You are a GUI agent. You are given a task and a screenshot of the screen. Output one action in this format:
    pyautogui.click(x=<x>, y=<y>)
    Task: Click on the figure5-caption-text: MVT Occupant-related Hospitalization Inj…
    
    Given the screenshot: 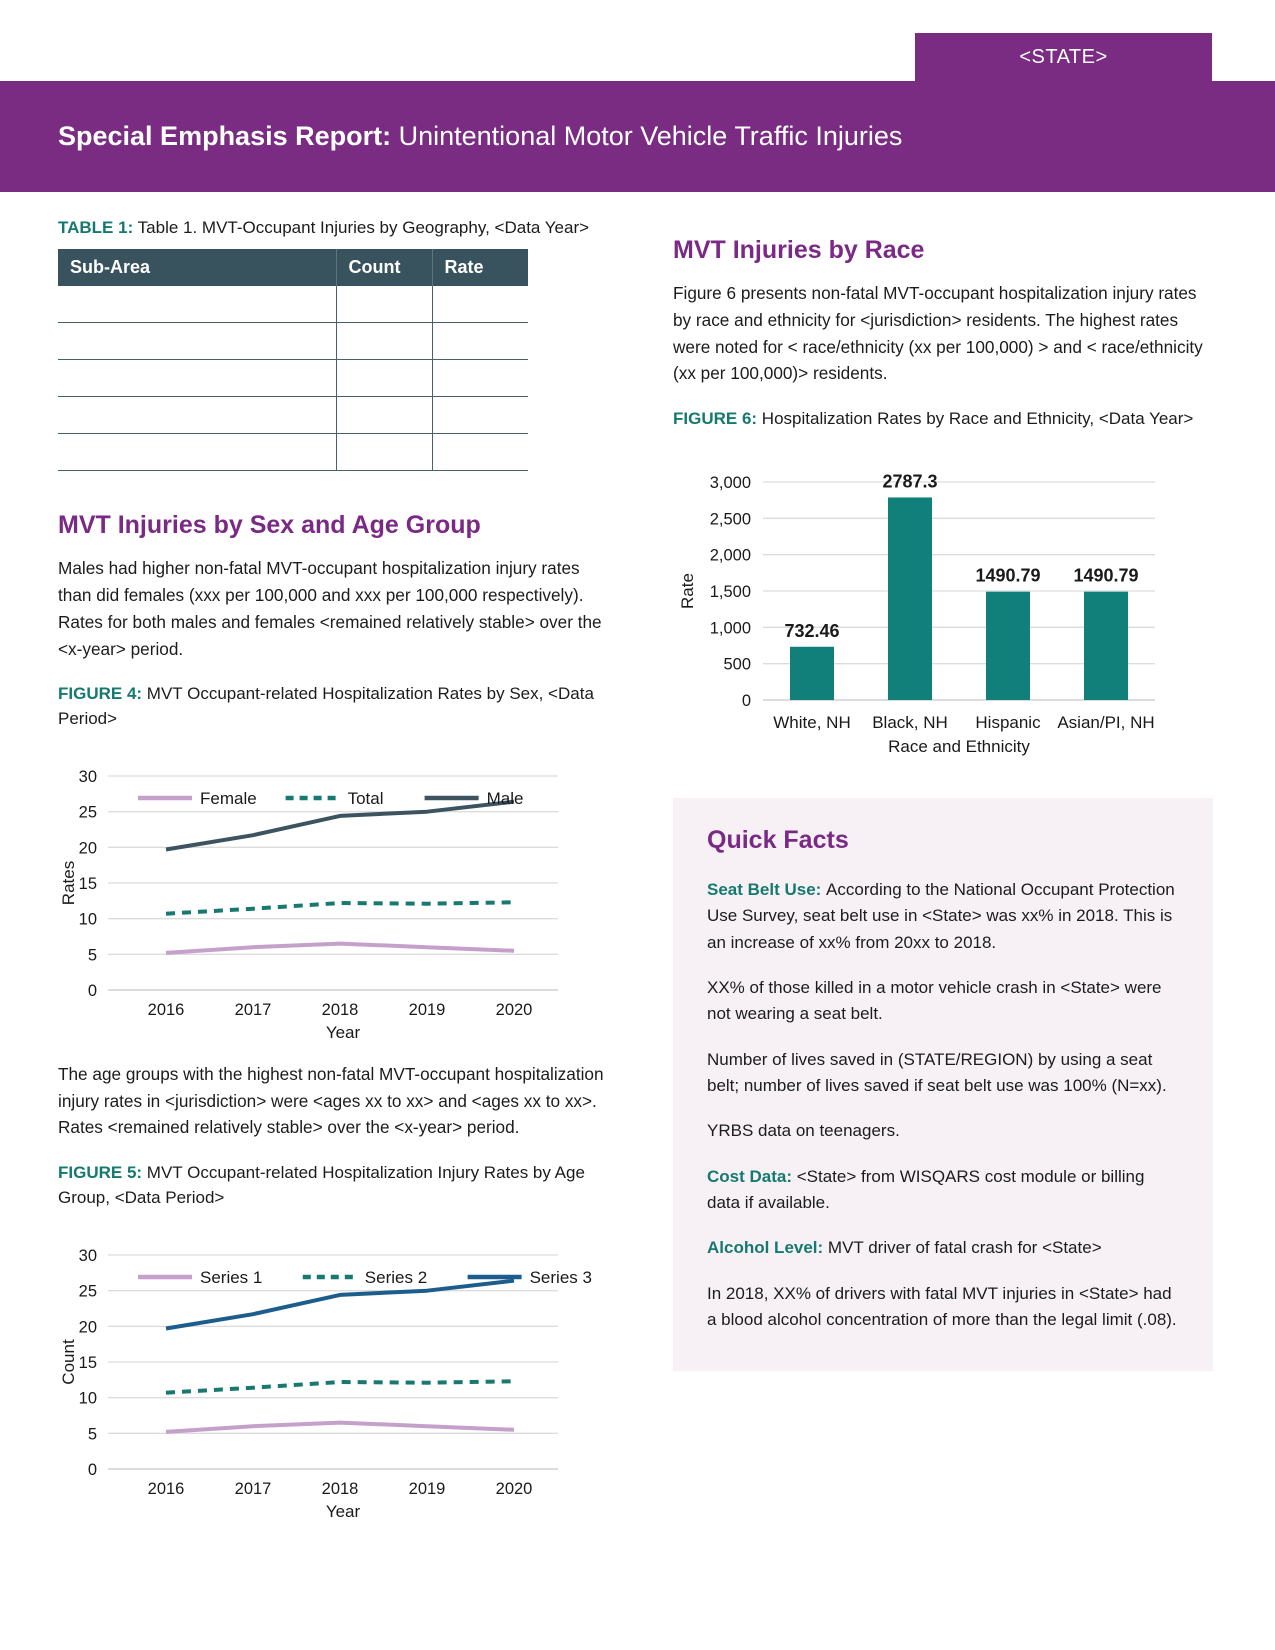 What is the action you would take?
    pyautogui.click(x=321, y=1185)
    